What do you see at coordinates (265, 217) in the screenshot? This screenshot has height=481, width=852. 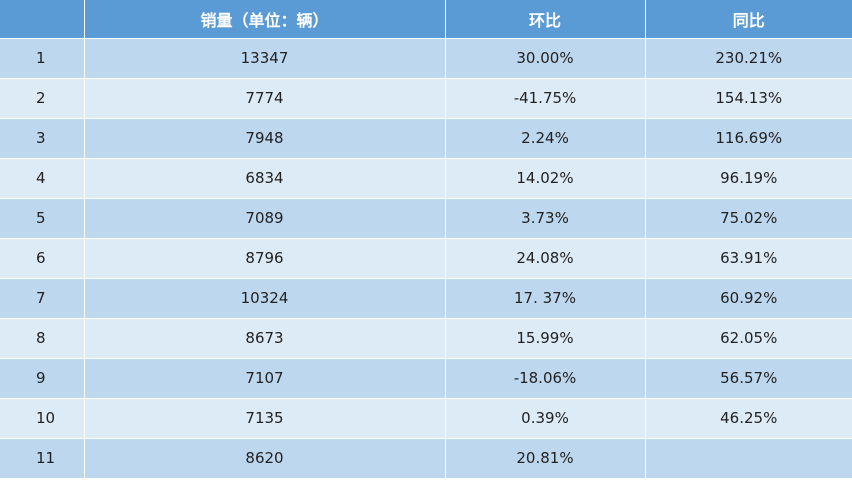 I see `sales-cell: 7089` at bounding box center [265, 217].